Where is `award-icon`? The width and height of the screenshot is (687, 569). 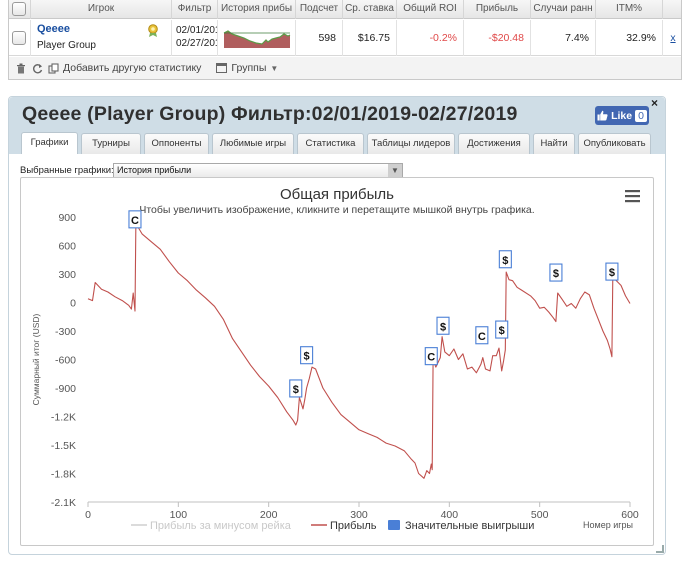
award-icon is located at coordinates (153, 30).